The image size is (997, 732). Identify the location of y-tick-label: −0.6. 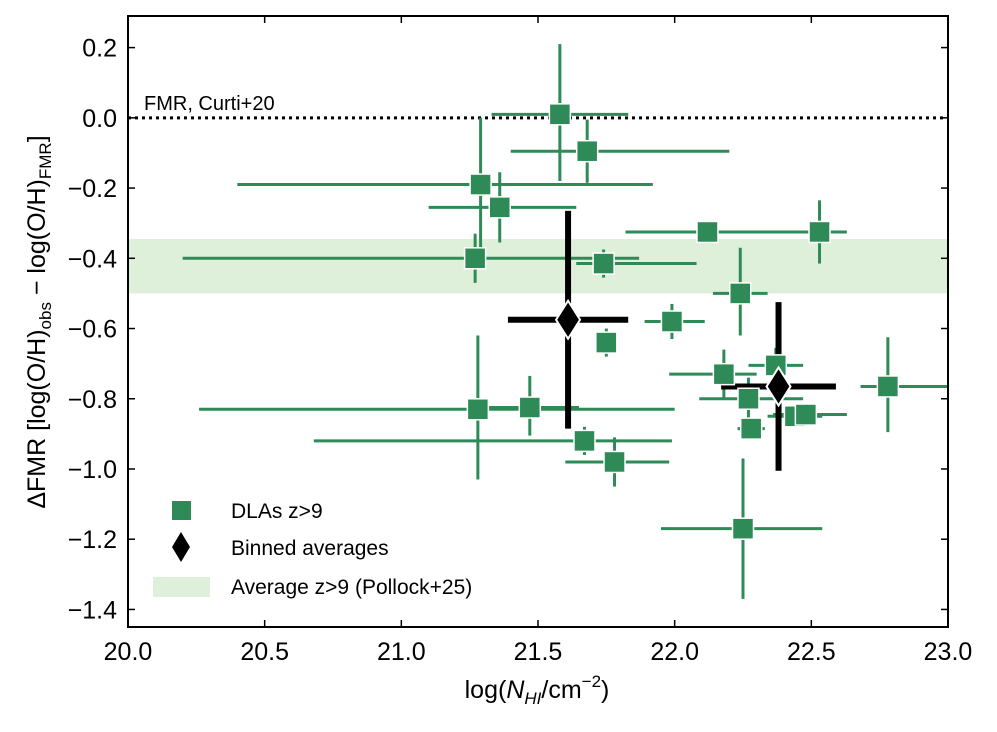
(92, 330).